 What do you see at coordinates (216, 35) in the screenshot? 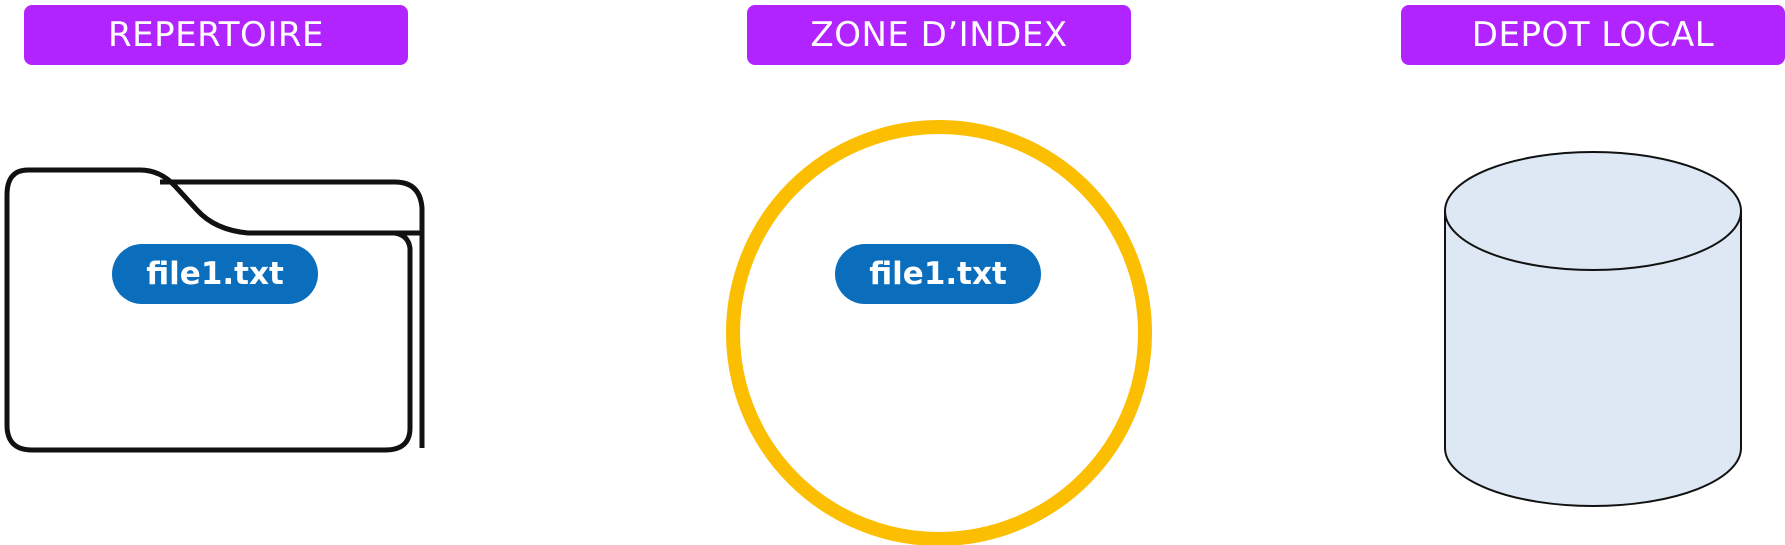
I see `working-directory-label: REPERTOIRE` at bounding box center [216, 35].